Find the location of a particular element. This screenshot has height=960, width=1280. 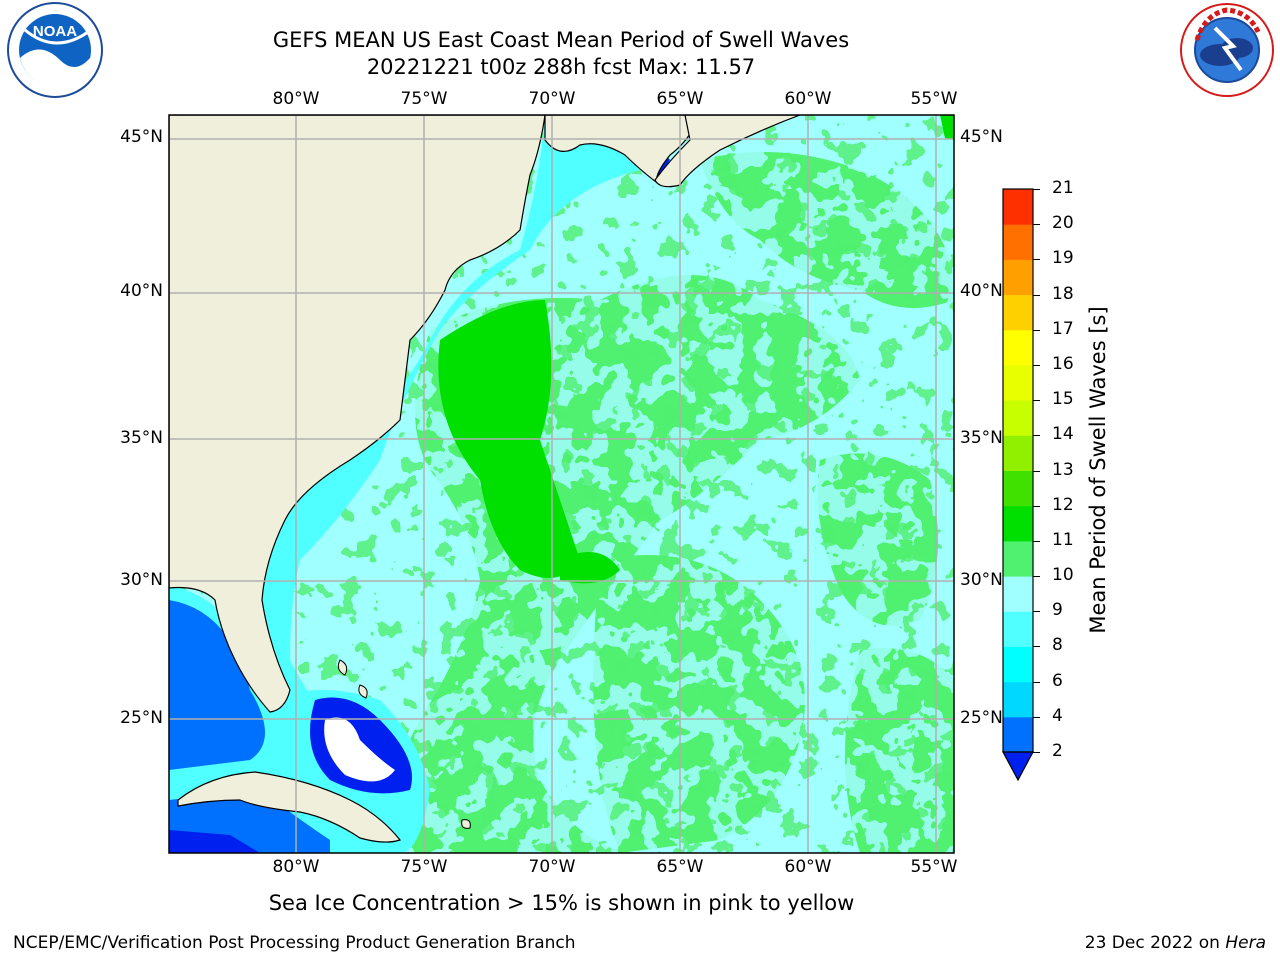

colorbar-tick-label: 12 is located at coordinates (1063, 504).